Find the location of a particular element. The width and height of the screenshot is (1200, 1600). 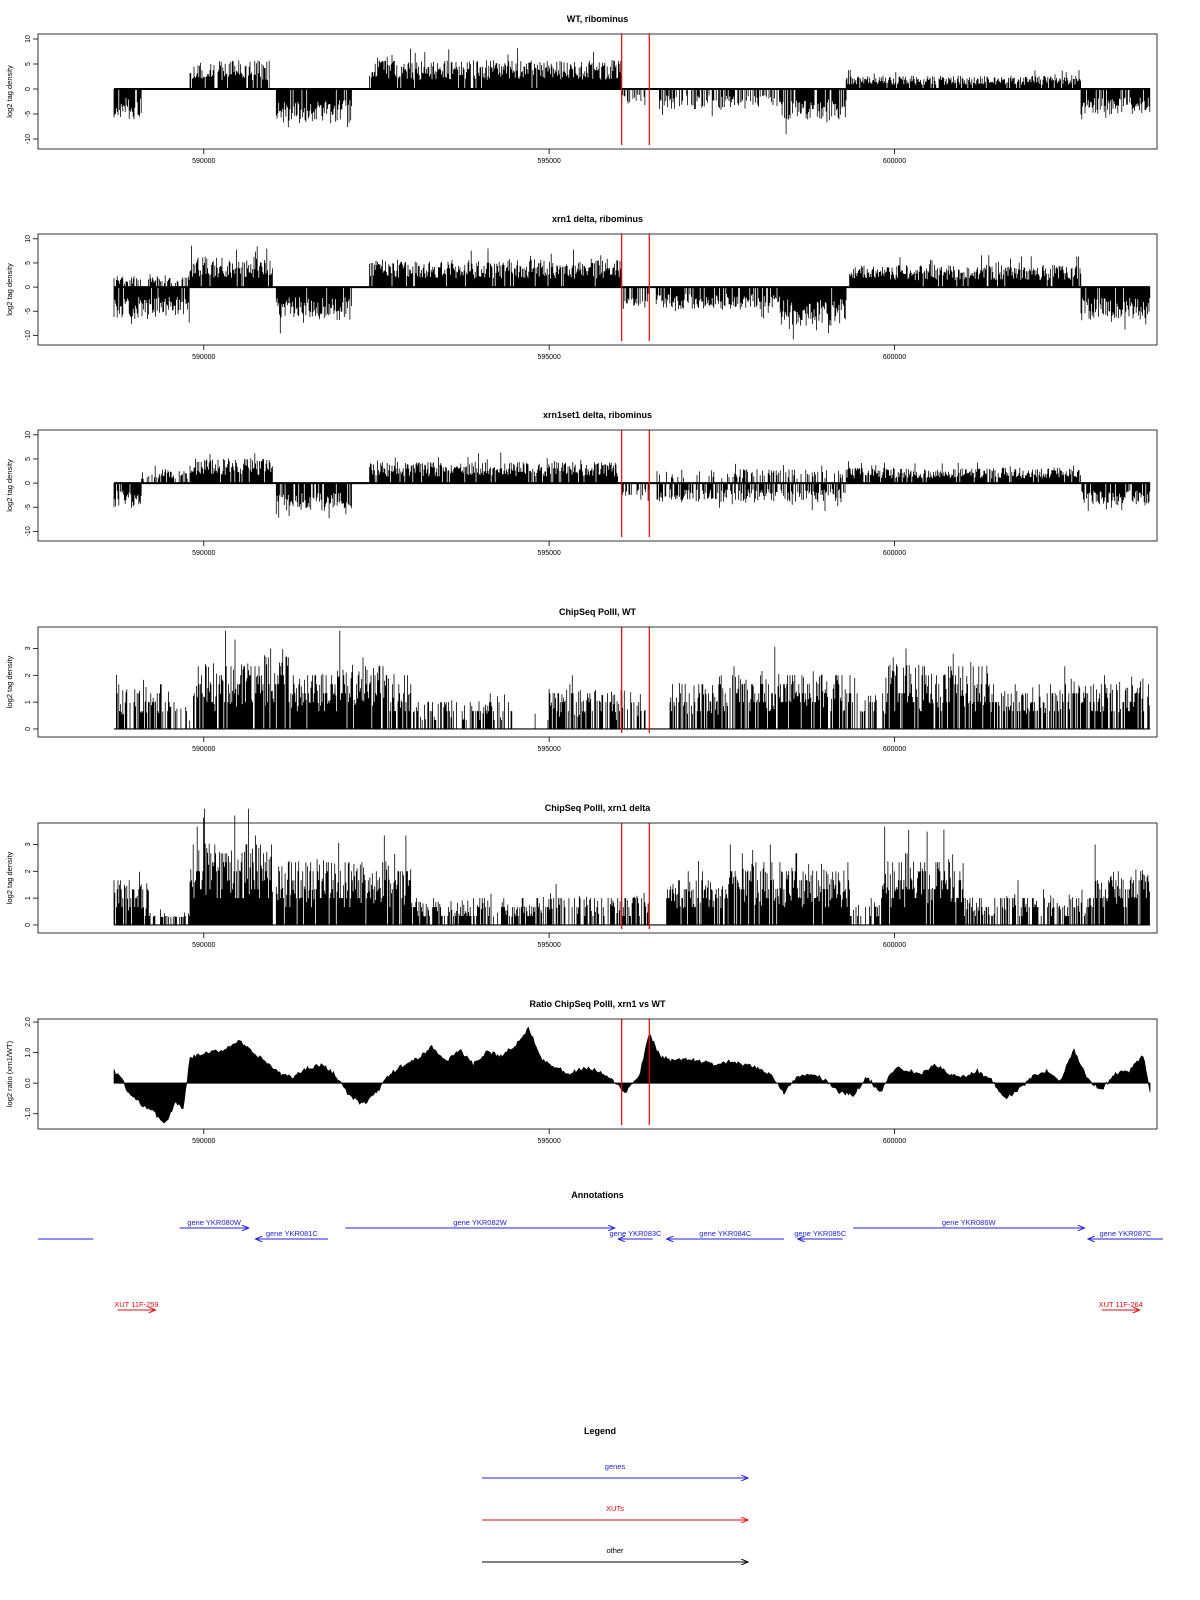

gene-feature: gene YKR086W is located at coordinates (968, 1223).